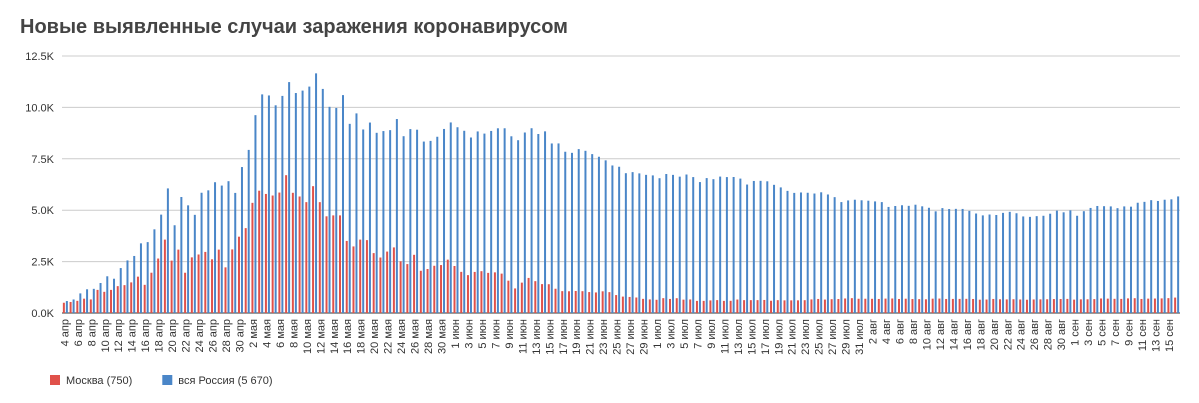  What do you see at coordinates (55, 380) in the screenshot?
I see `legend-swatch` at bounding box center [55, 380].